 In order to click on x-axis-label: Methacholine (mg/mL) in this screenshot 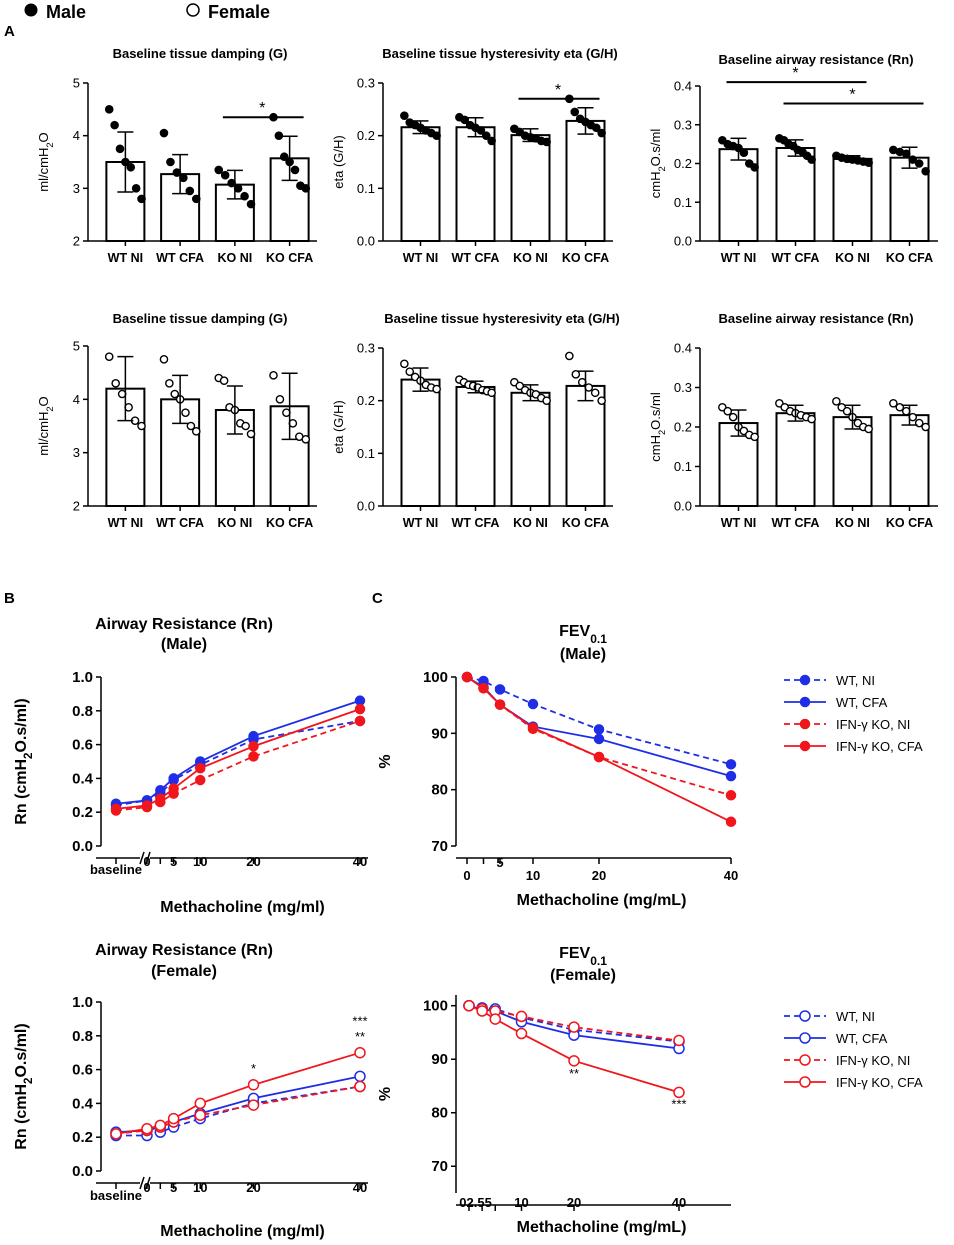, I will do `click(602, 1227)`.